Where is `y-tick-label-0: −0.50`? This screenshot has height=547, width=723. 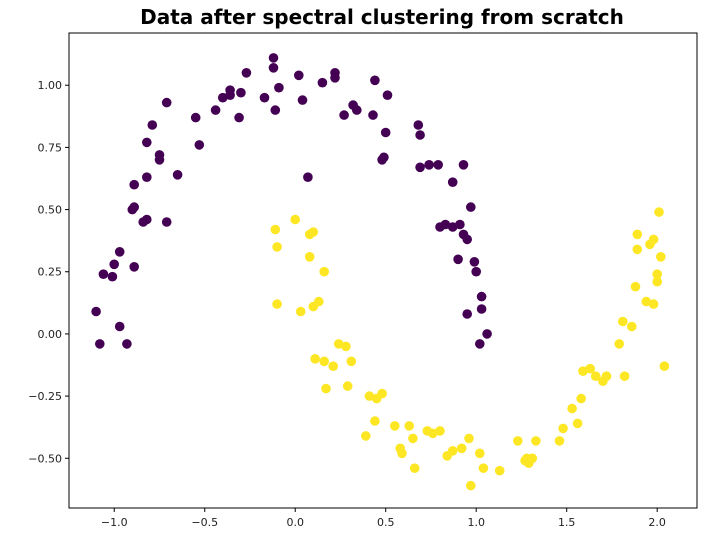 y-tick-label-0: −0.50 is located at coordinates (45, 458).